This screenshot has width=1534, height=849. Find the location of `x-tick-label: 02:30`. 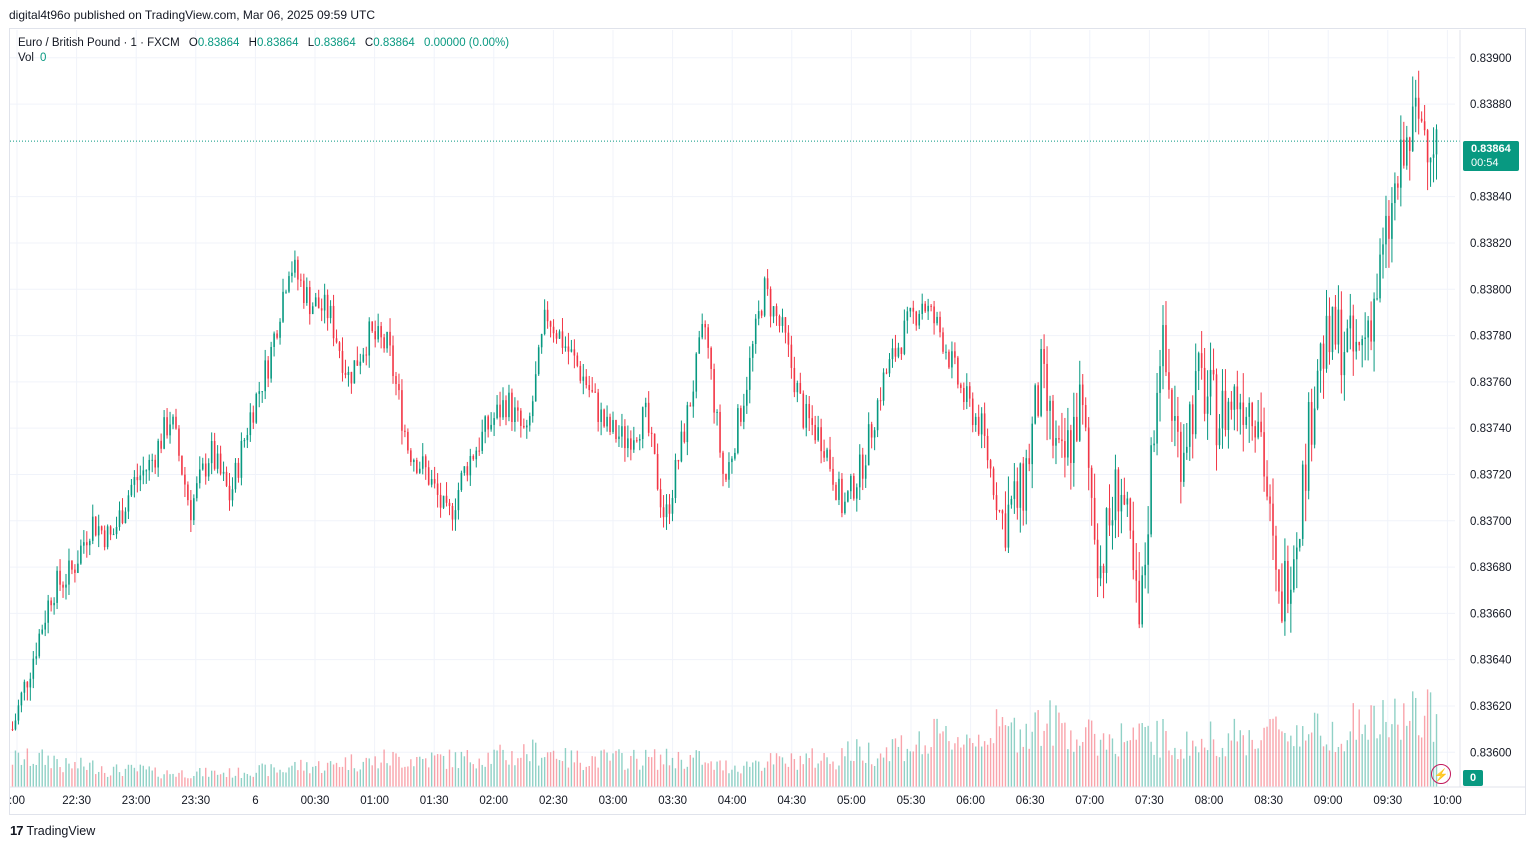

x-tick-label: 02:30 is located at coordinates (553, 801).